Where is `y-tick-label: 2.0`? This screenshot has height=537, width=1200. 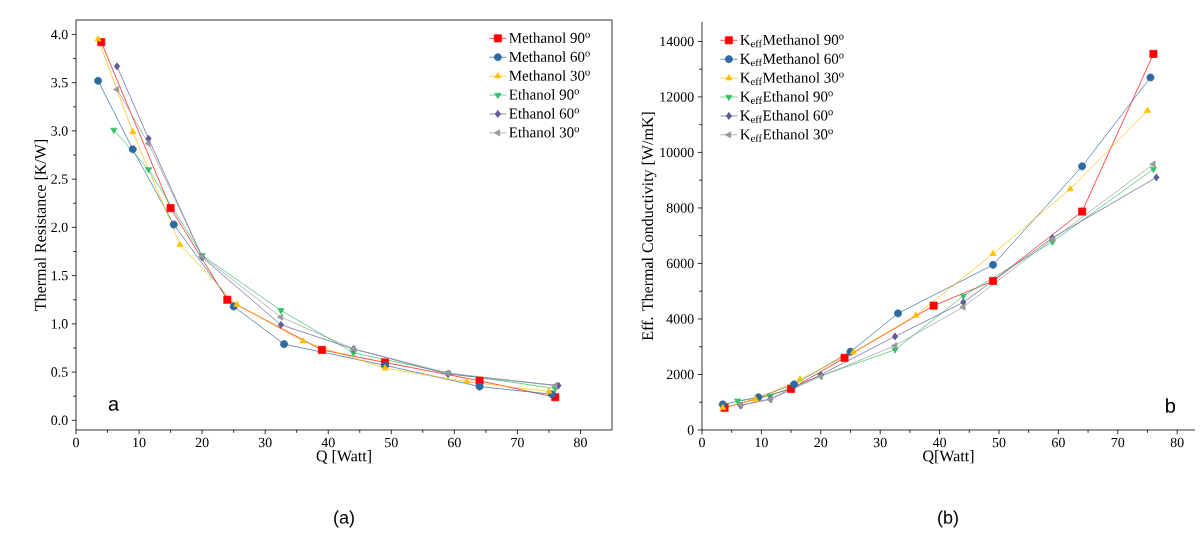
y-tick-label: 2.0 is located at coordinates (59, 227).